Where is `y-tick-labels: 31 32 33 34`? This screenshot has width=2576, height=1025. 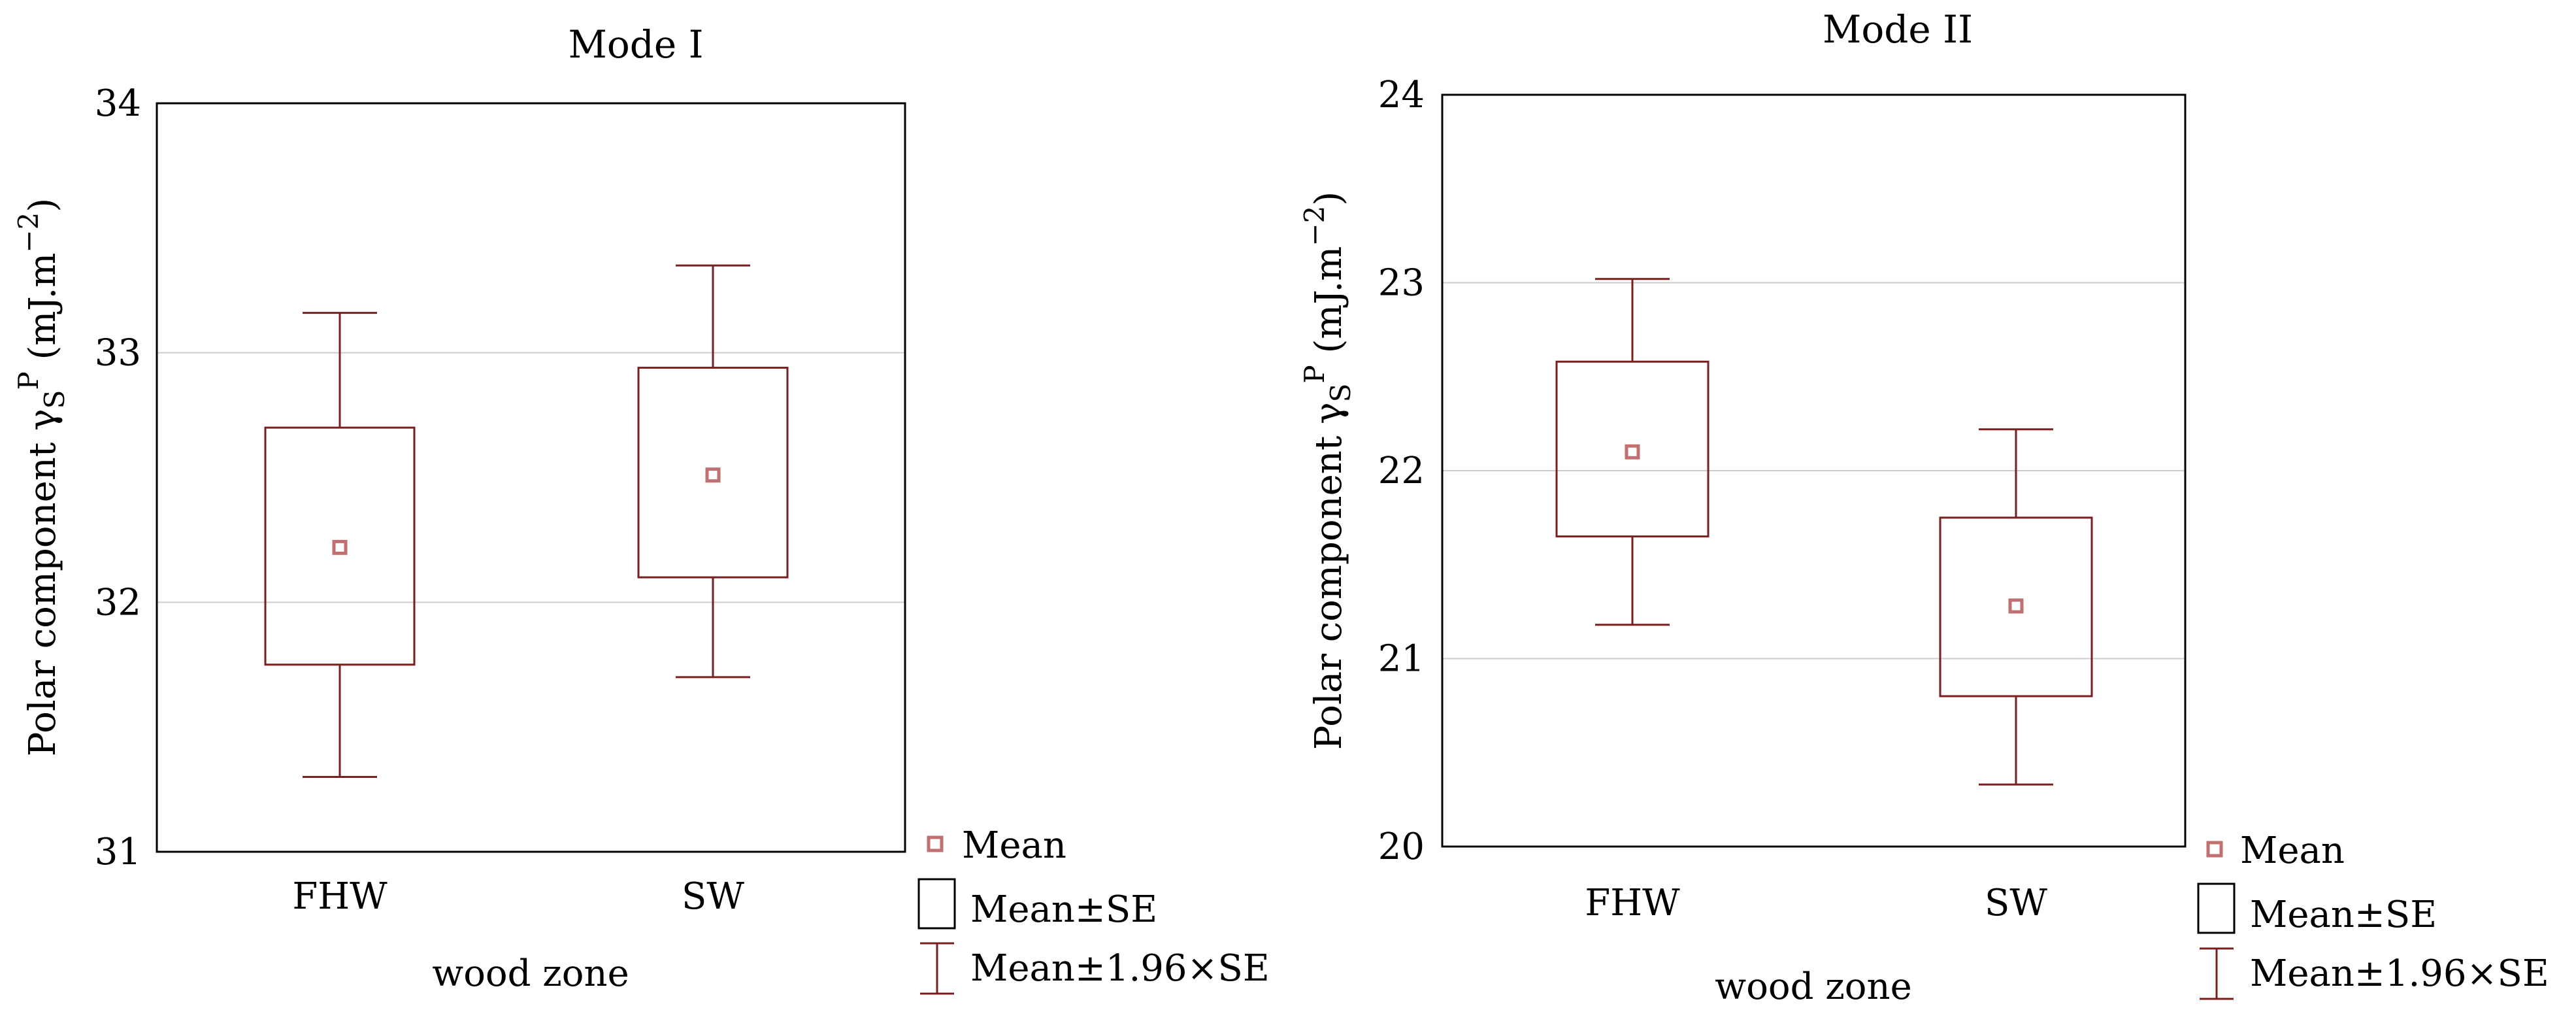 y-tick-labels: 31 32 33 34 is located at coordinates (118, 478).